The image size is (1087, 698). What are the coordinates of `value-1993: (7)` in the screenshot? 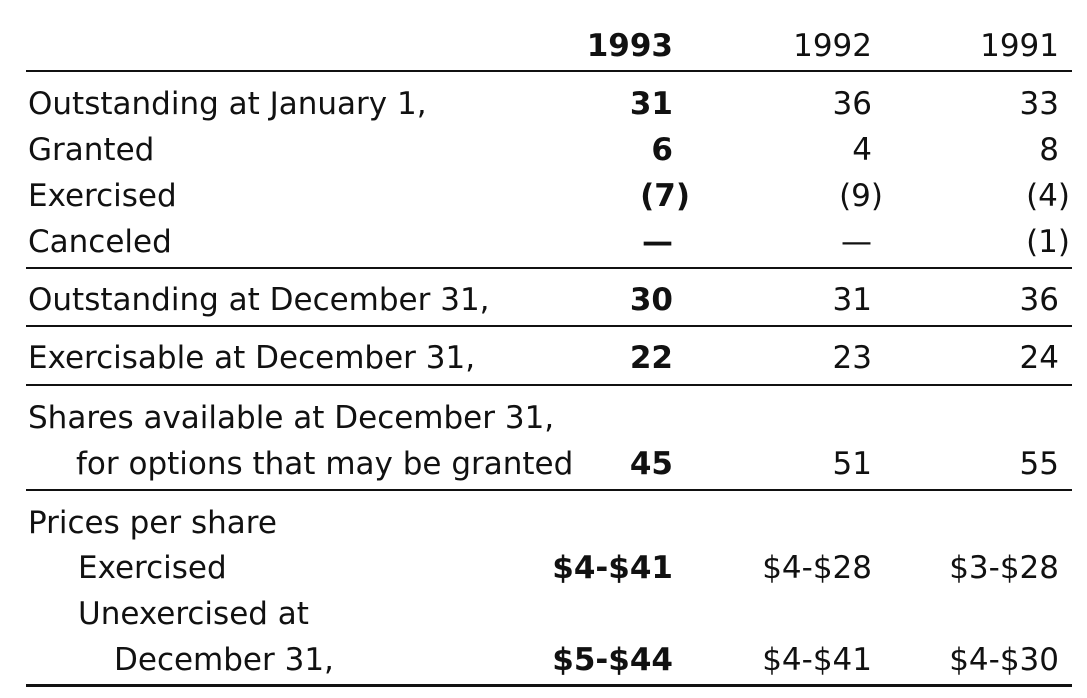 It's located at (665, 196).